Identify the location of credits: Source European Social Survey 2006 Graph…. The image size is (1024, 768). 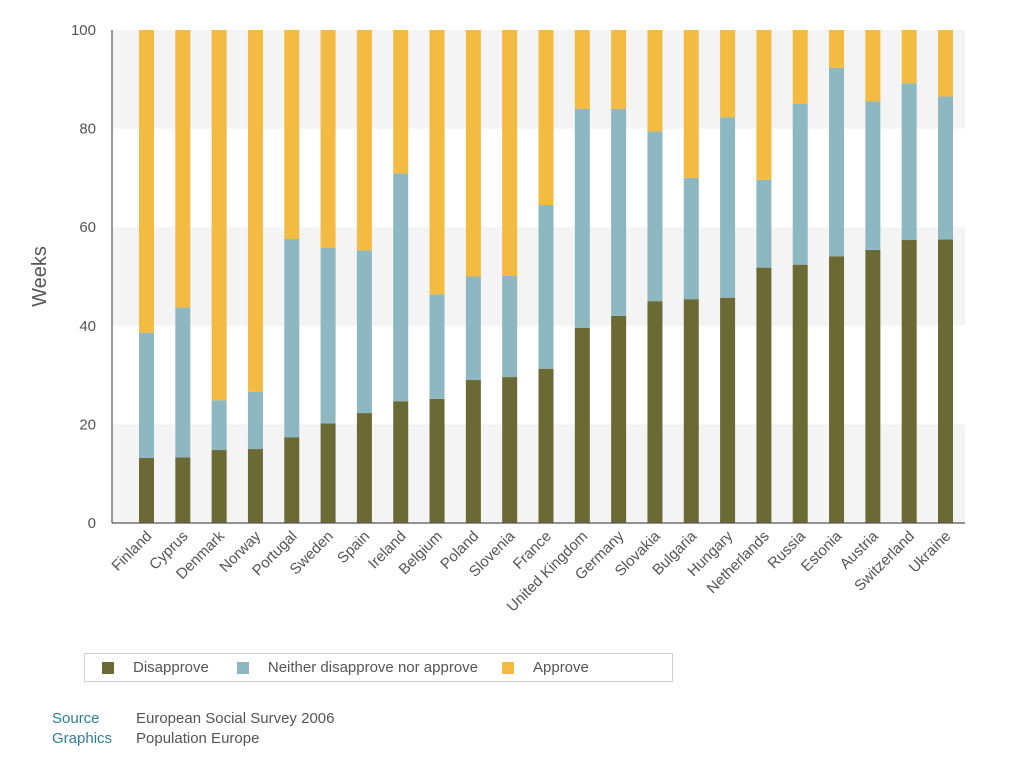
(193, 729).